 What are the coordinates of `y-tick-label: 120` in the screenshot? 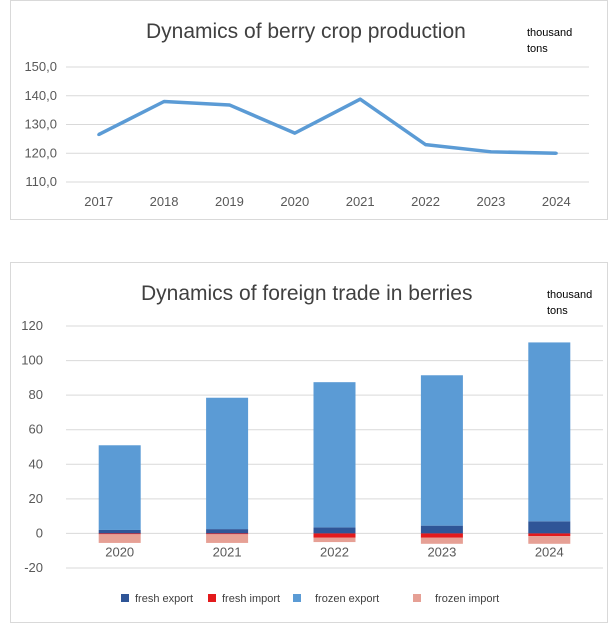 It's located at (32, 325).